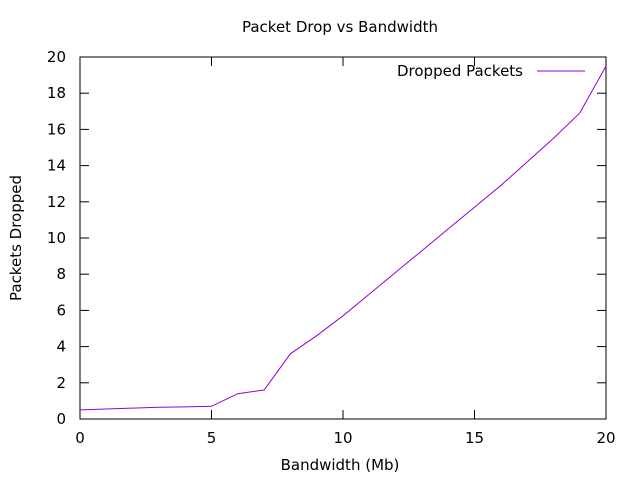 This screenshot has width=640, height=484. Describe the element at coordinates (61, 383) in the screenshot. I see `y-tick-label: 2` at that location.